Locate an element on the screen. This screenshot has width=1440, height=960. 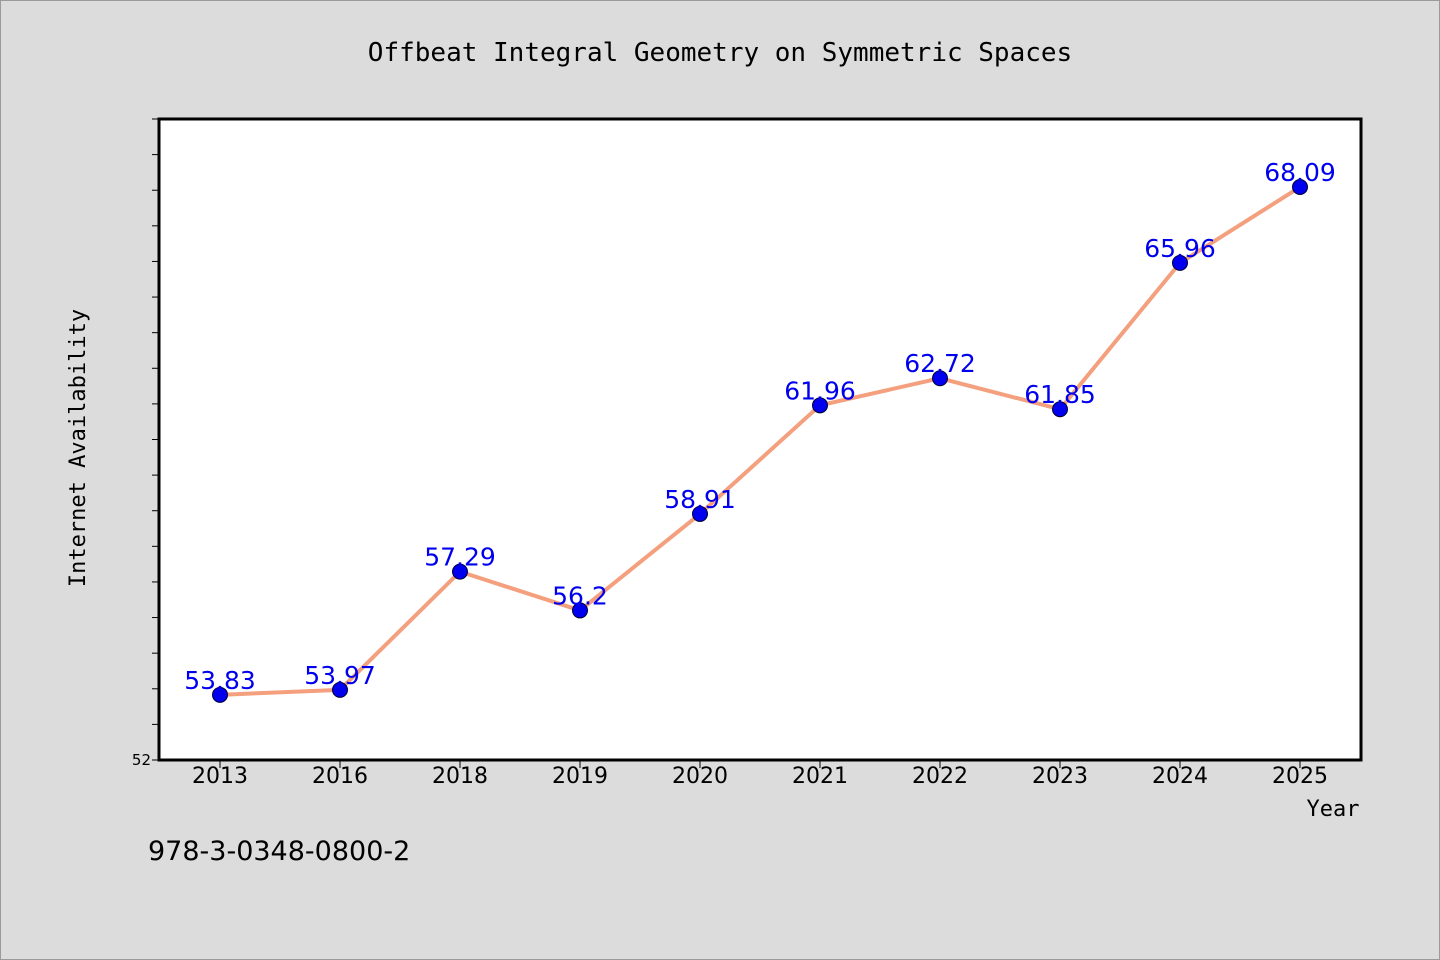
data-label: 68.09 is located at coordinates (1300, 172).